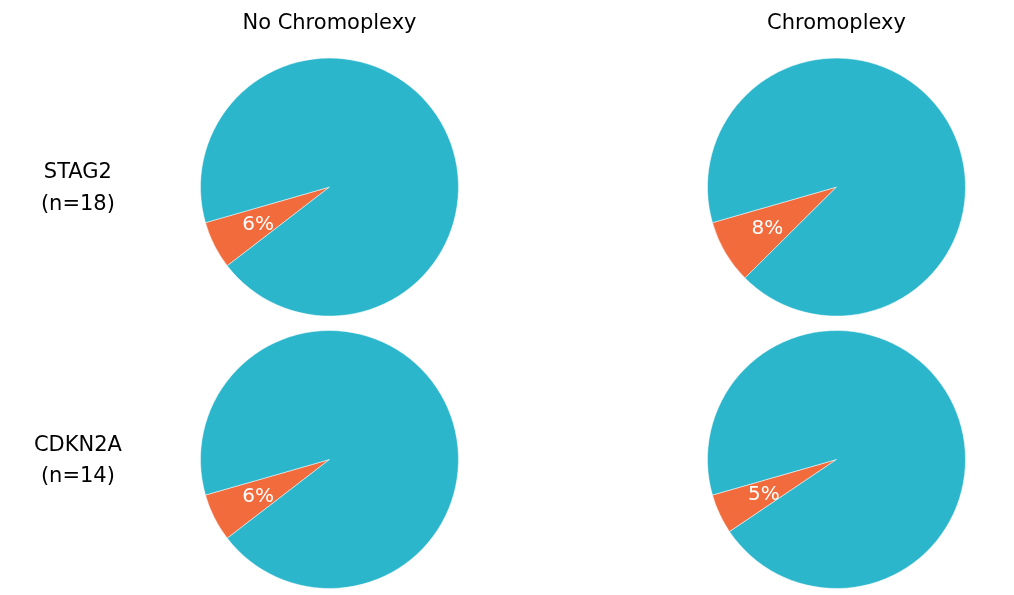  I want to click on chart-title: Chromoplexy, so click(836, 22).